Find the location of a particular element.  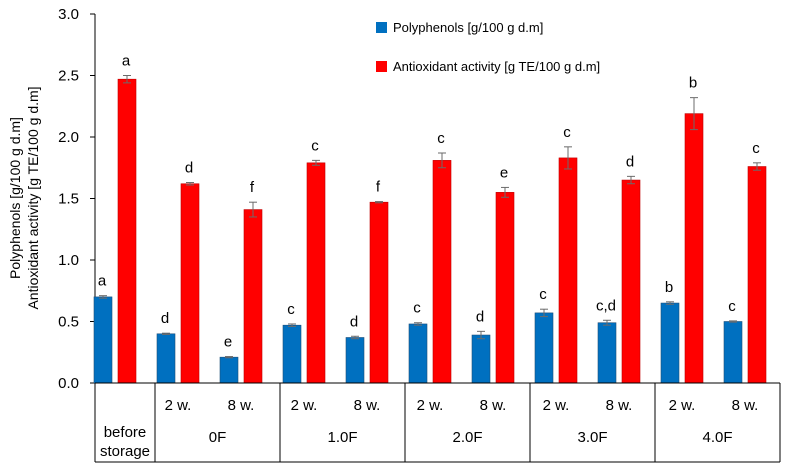

y-tick-label: 3.0 is located at coordinates (68, 14).